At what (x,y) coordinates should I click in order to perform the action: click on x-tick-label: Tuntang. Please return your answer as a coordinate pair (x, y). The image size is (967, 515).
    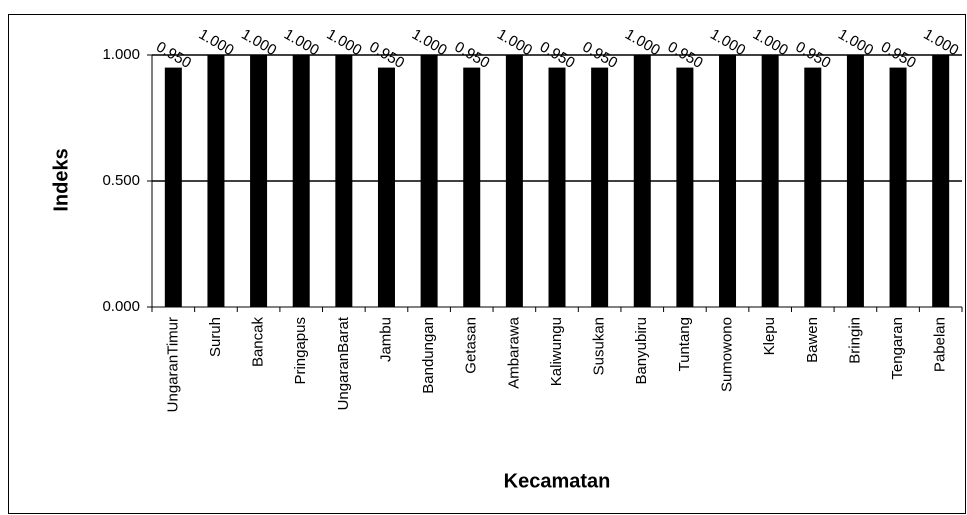
    Looking at the image, I should click on (684, 344).